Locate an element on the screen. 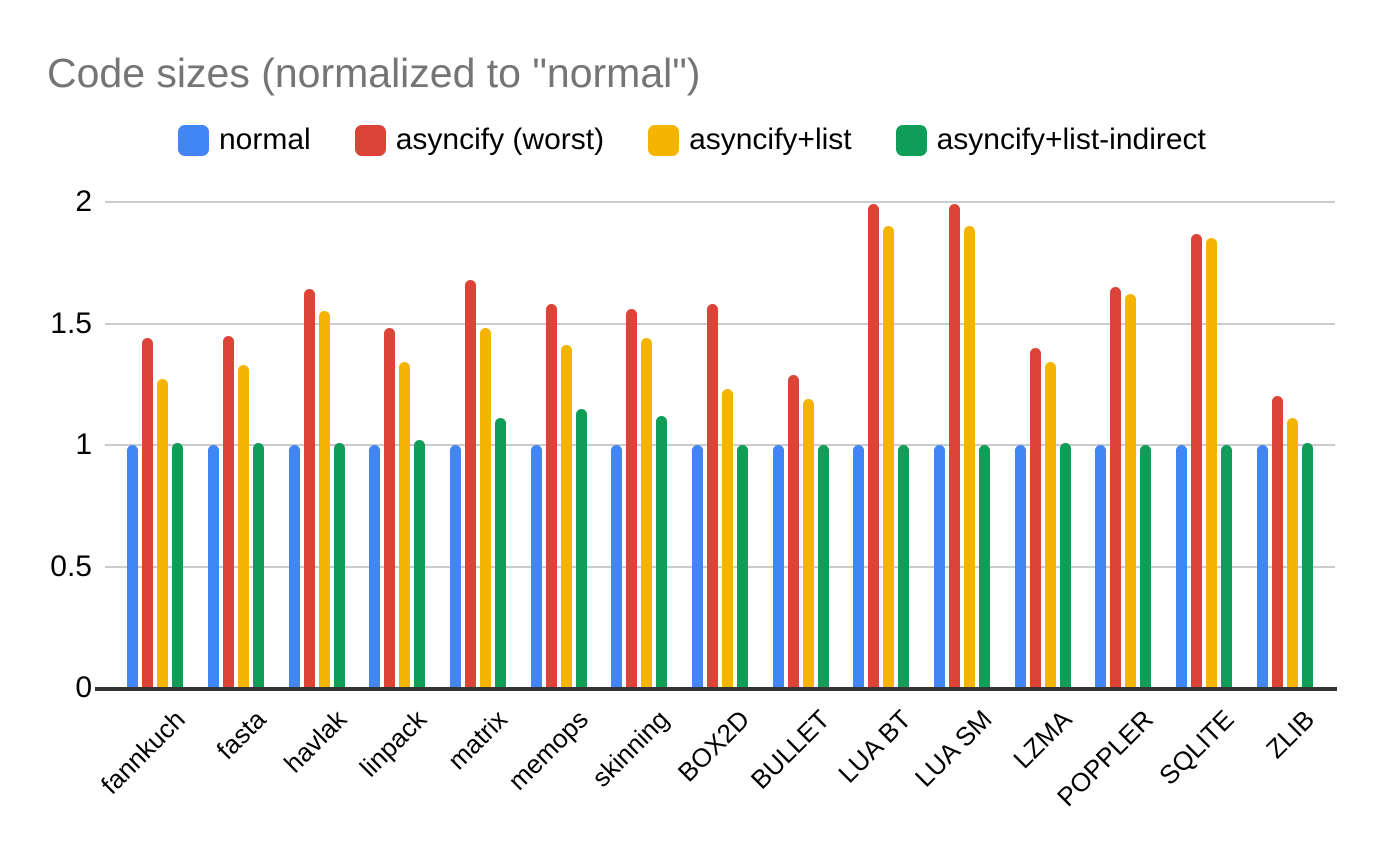 This screenshot has width=1379, height=852. legend-label: asyncify+list-indirect is located at coordinates (1071, 139).